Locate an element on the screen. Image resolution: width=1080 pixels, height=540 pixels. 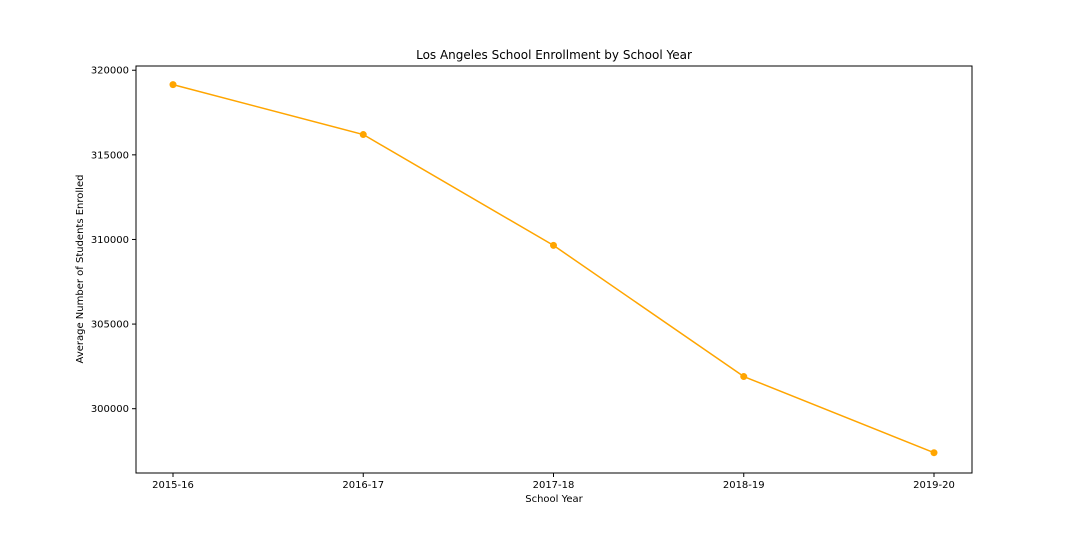
x-tick-label: 2016-17 is located at coordinates (363, 485).